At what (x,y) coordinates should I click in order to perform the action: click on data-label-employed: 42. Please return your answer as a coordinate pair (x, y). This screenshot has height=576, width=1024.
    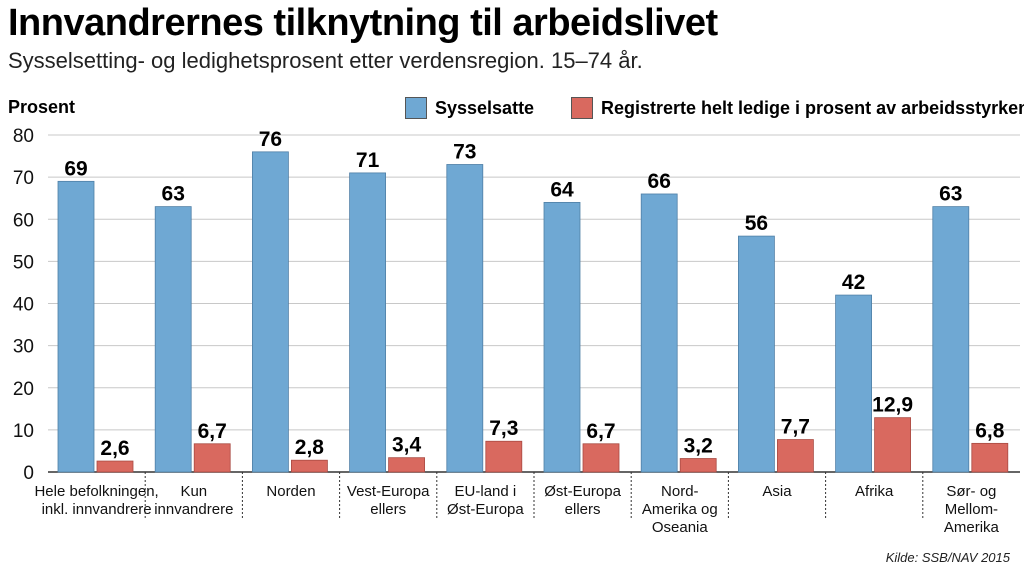
    Looking at the image, I should click on (853, 282).